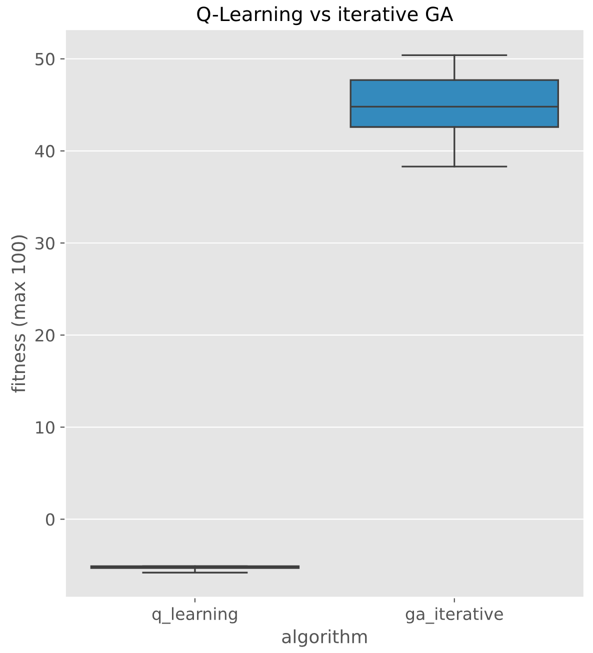 The height and width of the screenshot is (653, 593). What do you see at coordinates (194, 615) in the screenshot?
I see `x-tick-label: q_learning` at bounding box center [194, 615].